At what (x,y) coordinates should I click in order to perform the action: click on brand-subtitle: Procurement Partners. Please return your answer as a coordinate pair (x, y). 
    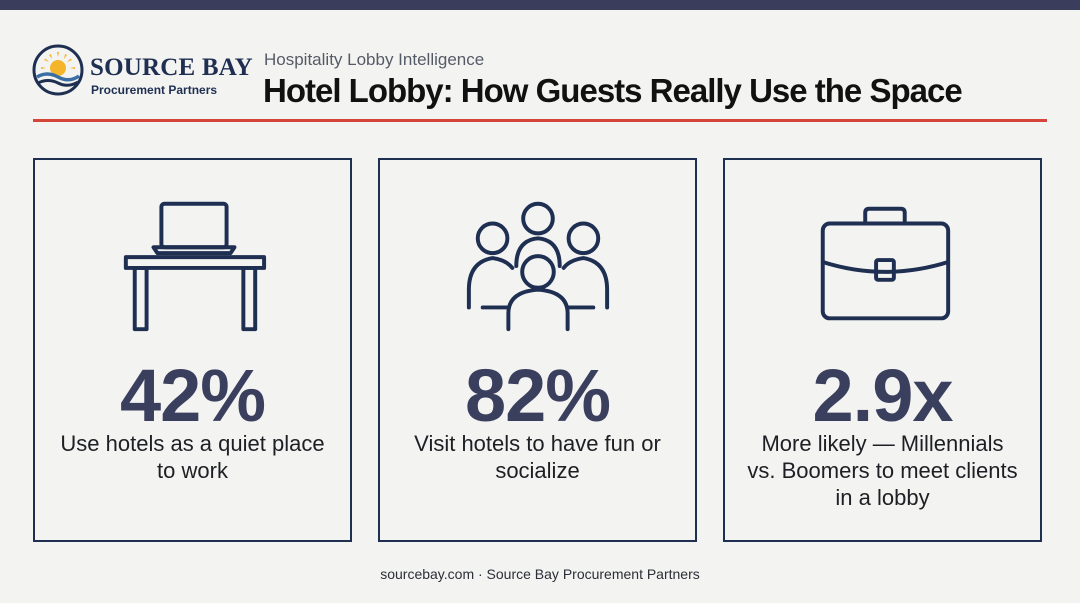
    Looking at the image, I should click on (154, 90).